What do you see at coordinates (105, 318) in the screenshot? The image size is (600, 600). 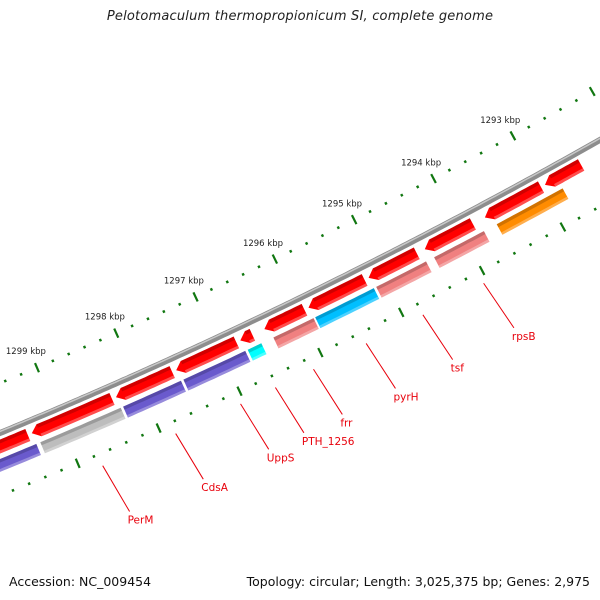 I see `kbp-label: 1298 kbp` at bounding box center [105, 318].